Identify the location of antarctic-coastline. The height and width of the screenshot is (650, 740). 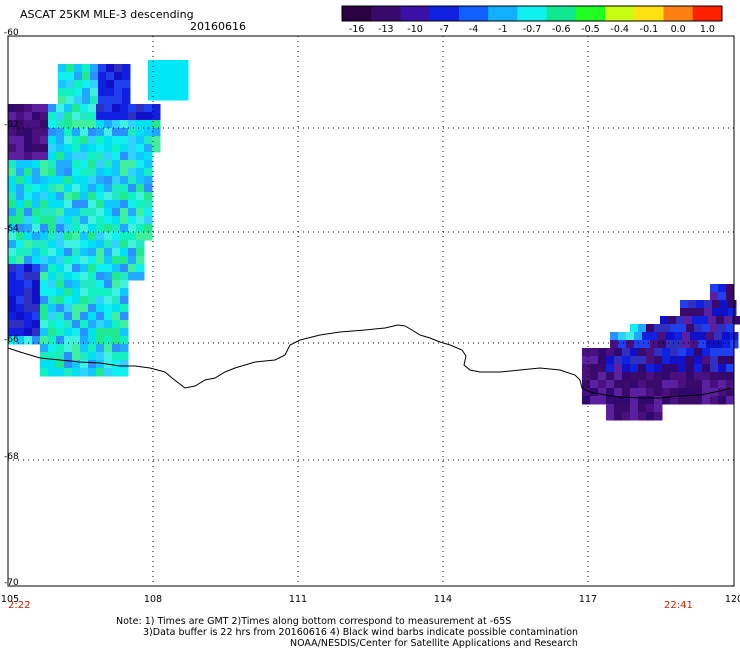
(369, 361).